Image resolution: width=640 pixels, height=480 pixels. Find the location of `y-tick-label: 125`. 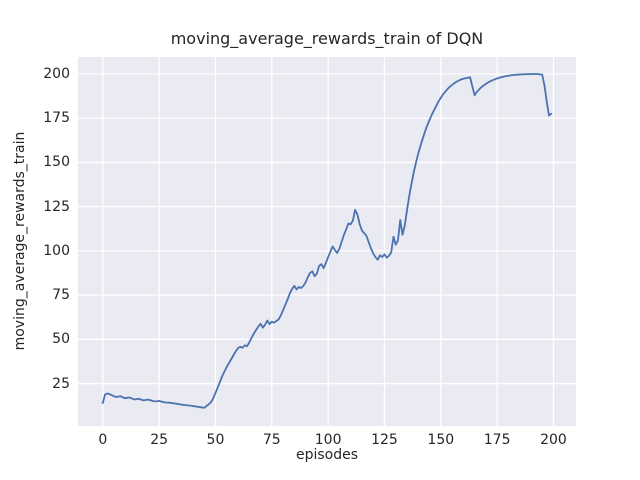

y-tick-label: 125 is located at coordinates (56, 206).